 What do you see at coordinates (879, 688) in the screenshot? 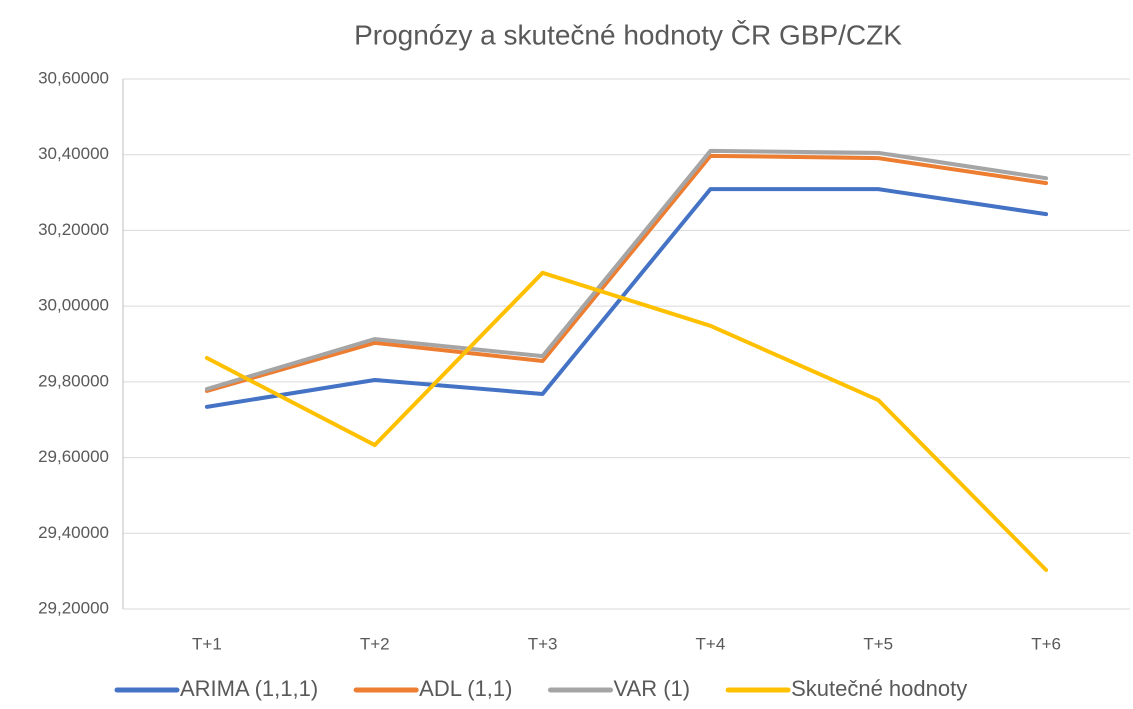
I see `legend-label: Skutečné hodnoty` at bounding box center [879, 688].